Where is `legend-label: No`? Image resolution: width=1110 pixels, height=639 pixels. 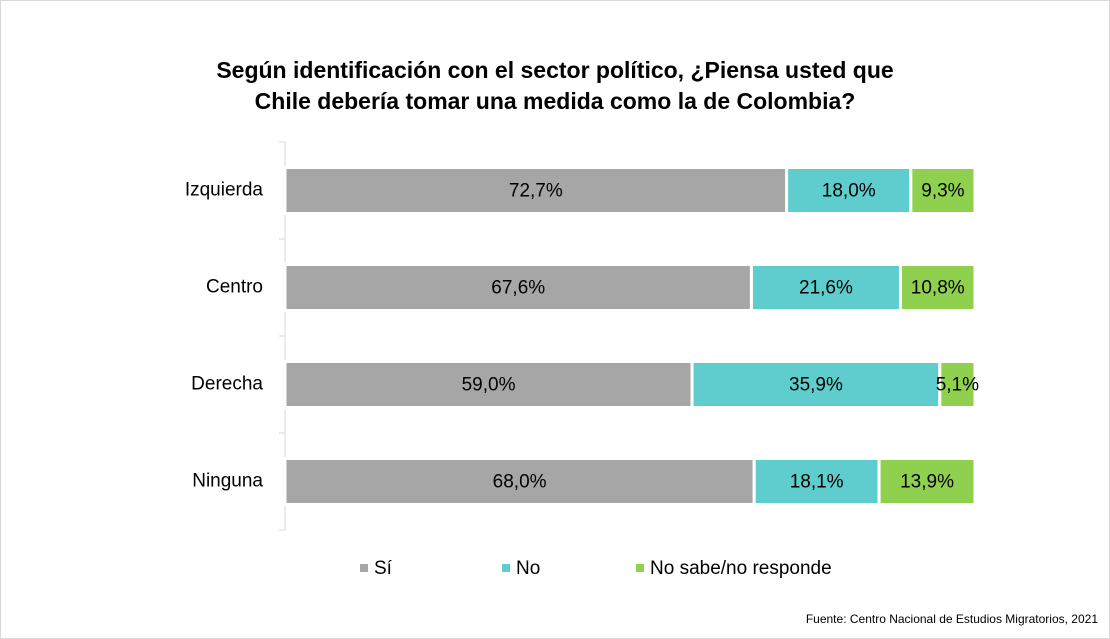
legend-label: No is located at coordinates (528, 568).